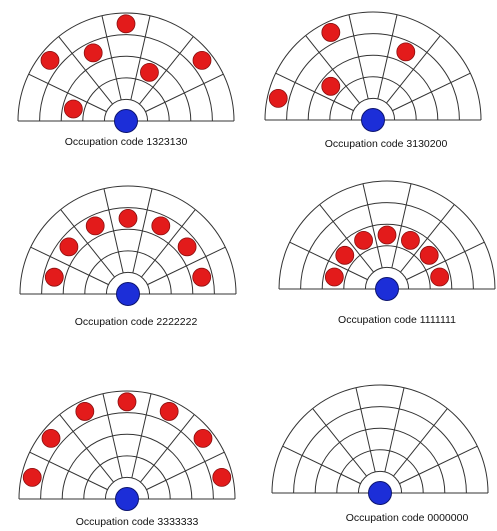 This screenshot has height=531, width=497. Describe the element at coordinates (386, 144) in the screenshot. I see `panel-2-caption: Occupation code 3130200` at that location.